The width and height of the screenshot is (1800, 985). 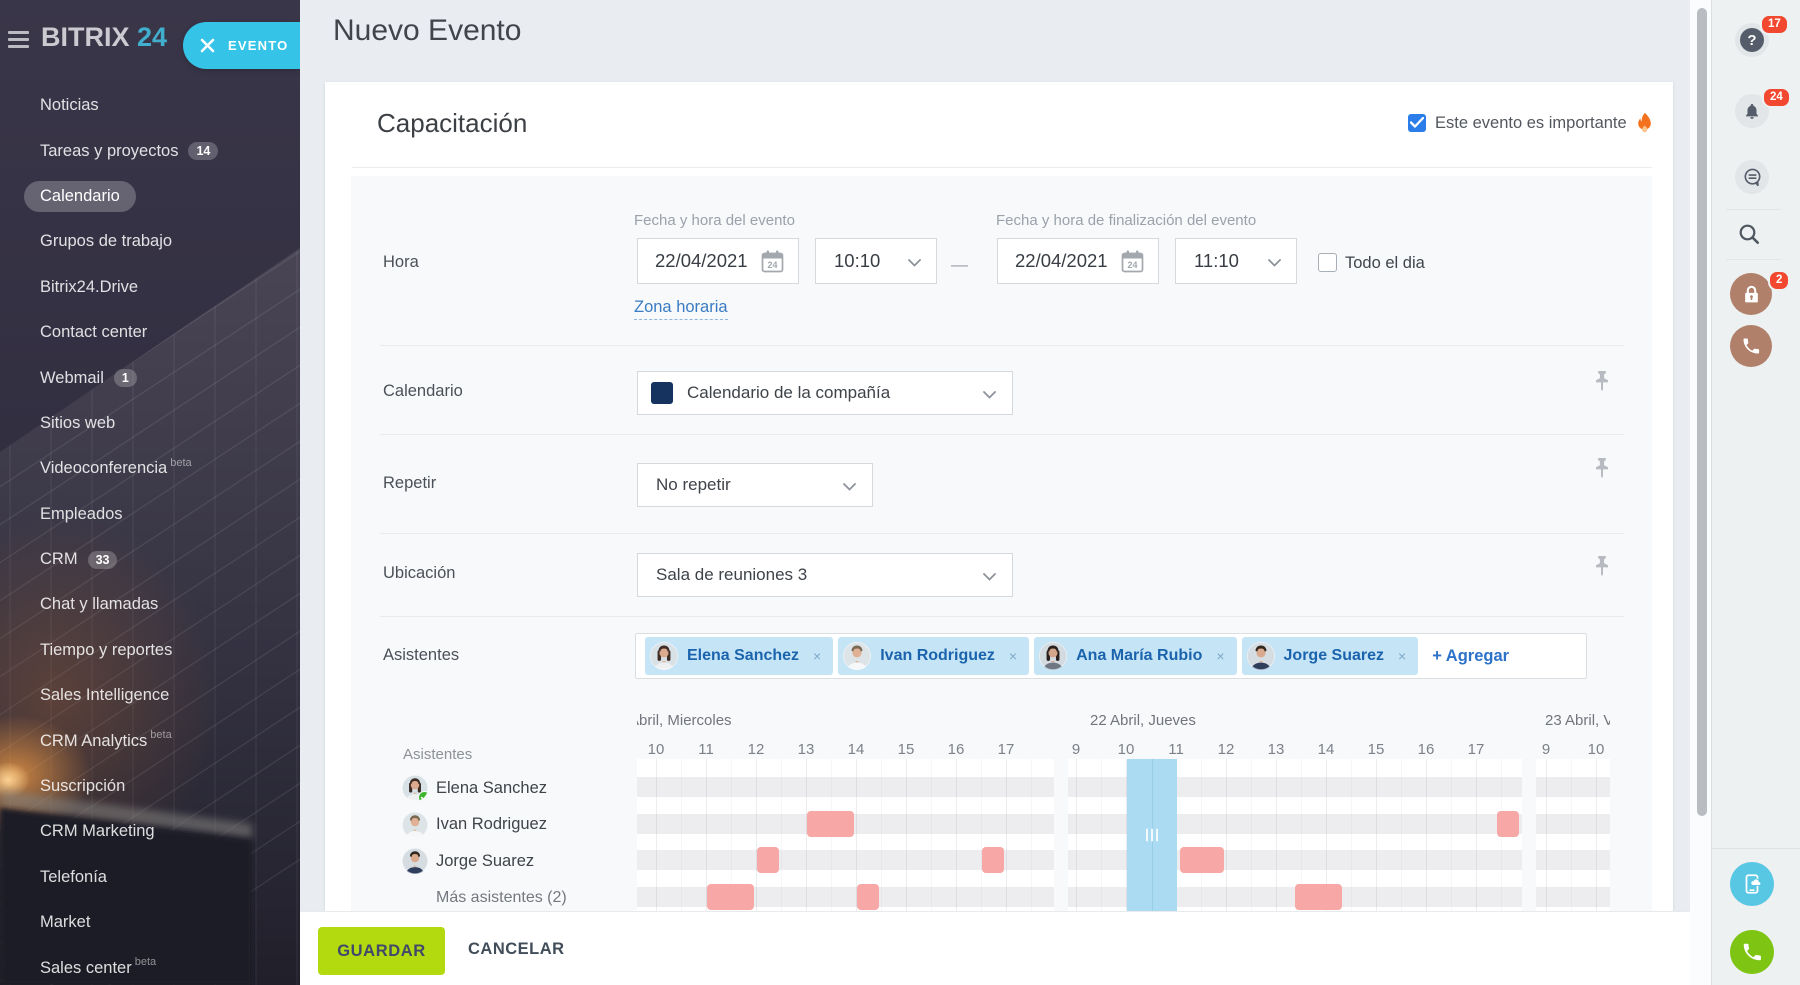 I want to click on notifications-badge: 24, so click(x=1776, y=97).